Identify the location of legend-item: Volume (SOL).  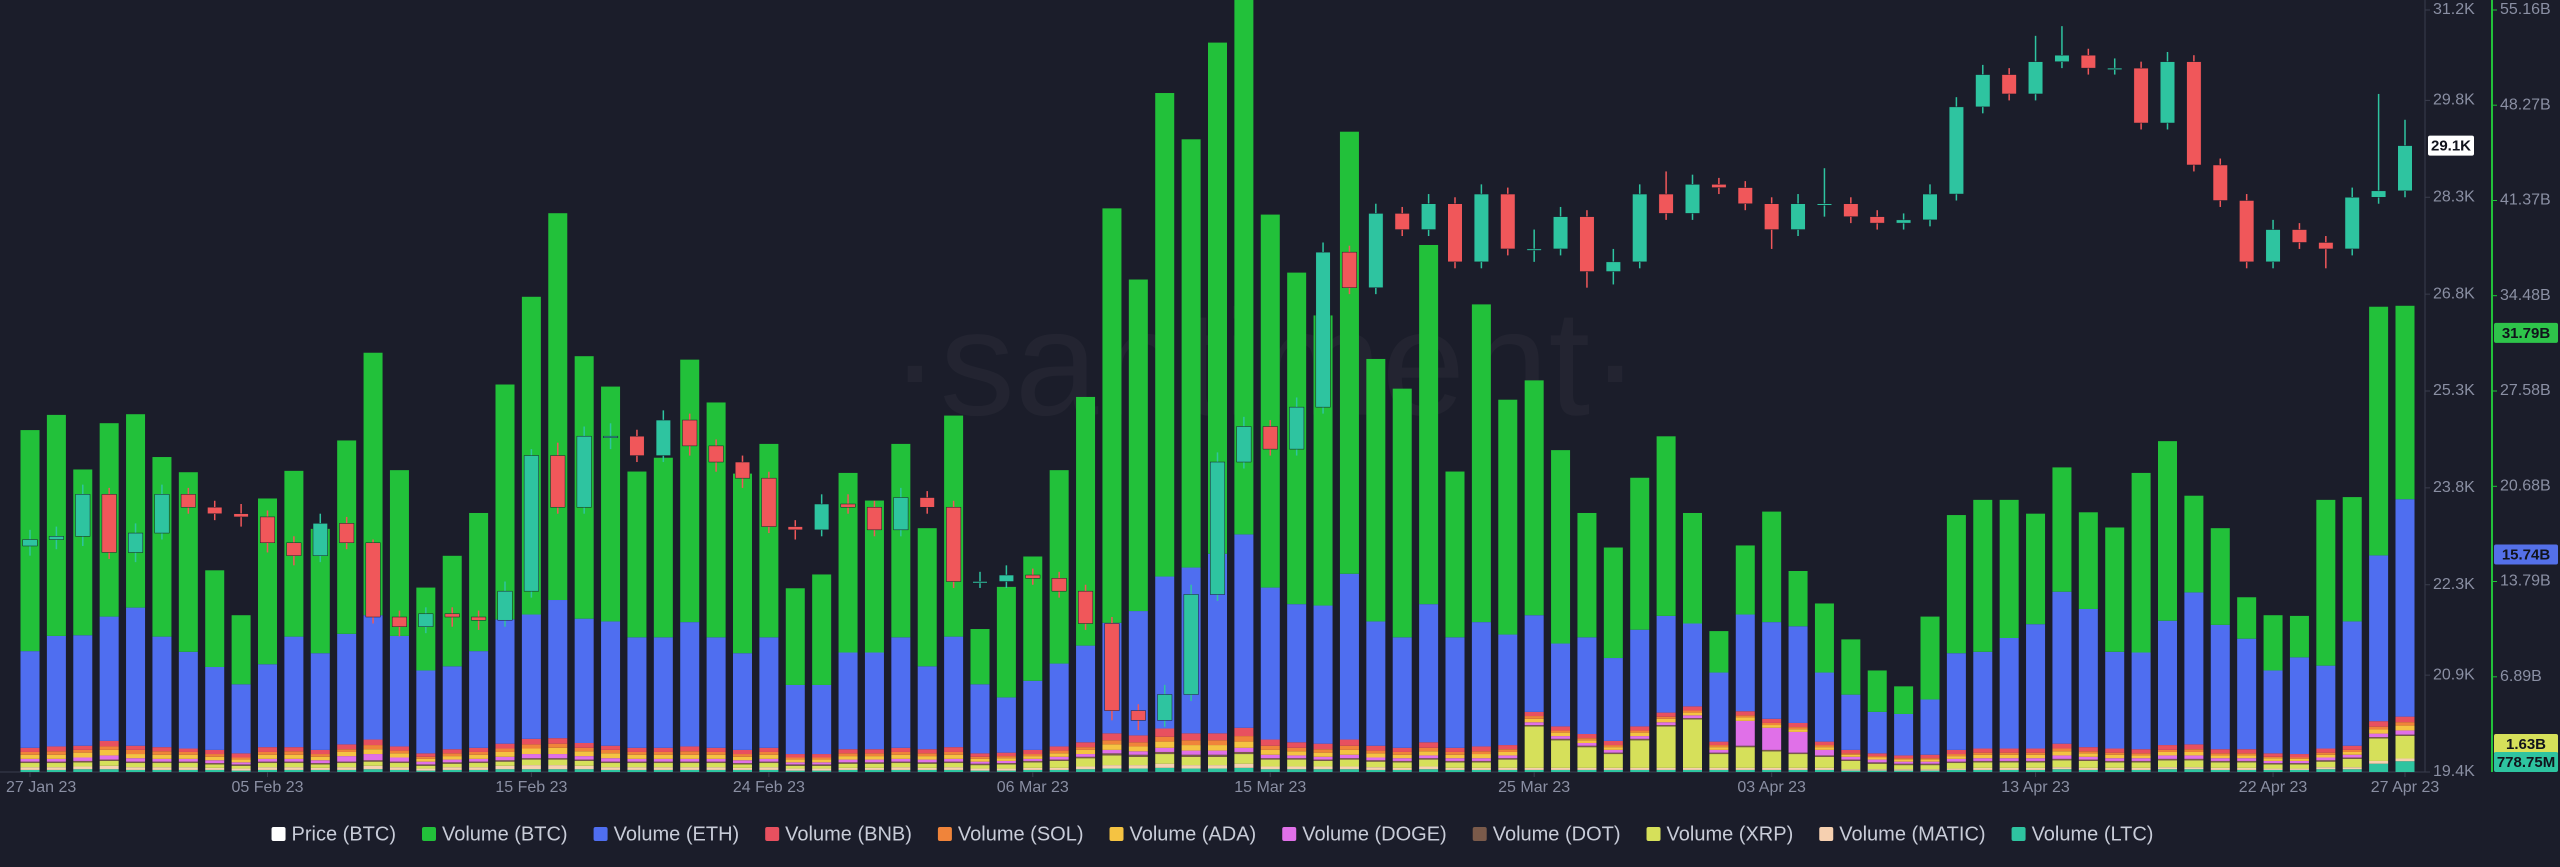
(1010, 834).